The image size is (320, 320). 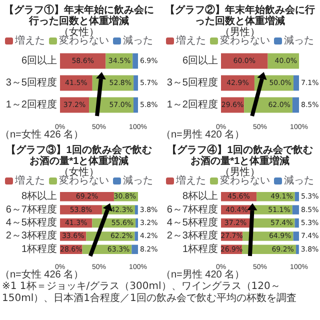 I want to click on chart-title: 【グラフ④】1回の飲み会で飲むお酒の量*1と体重増減, so click(x=240, y=155).